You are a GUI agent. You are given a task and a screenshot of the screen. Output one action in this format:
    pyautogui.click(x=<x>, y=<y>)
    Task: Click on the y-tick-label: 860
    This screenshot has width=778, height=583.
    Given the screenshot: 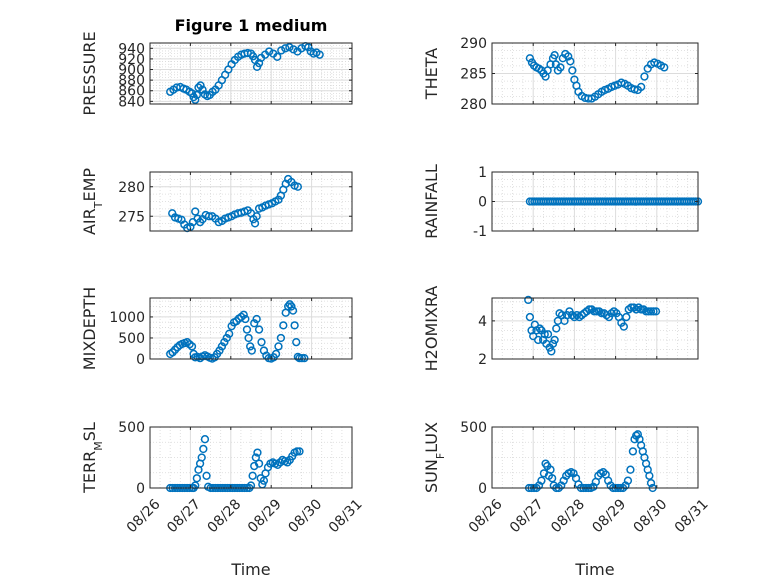 What is the action you would take?
    pyautogui.click(x=131, y=92)
    